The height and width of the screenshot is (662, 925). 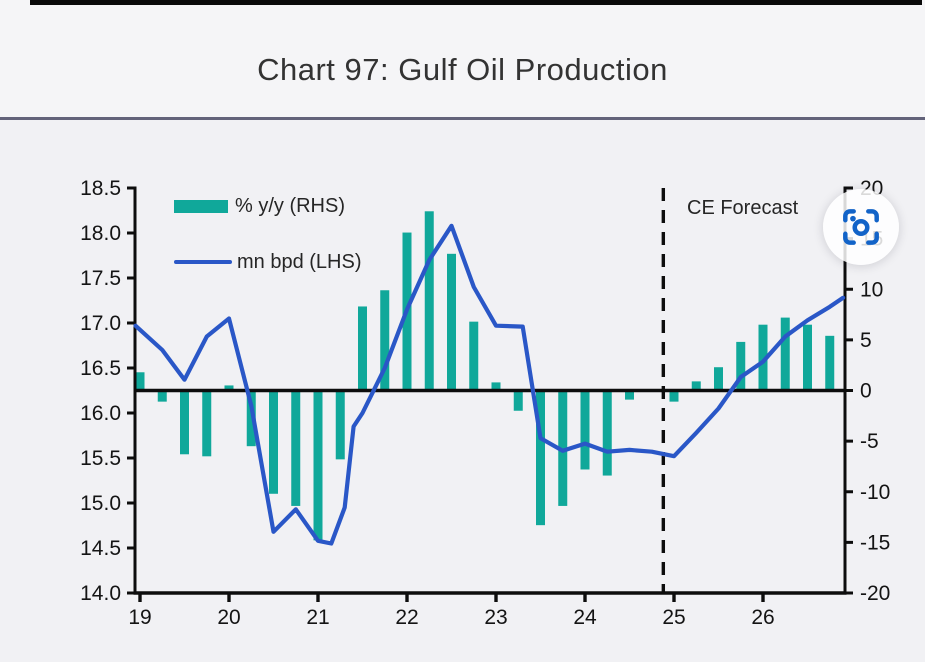 I want to click on left-axis-tick-label: 18.5, so click(x=100, y=188).